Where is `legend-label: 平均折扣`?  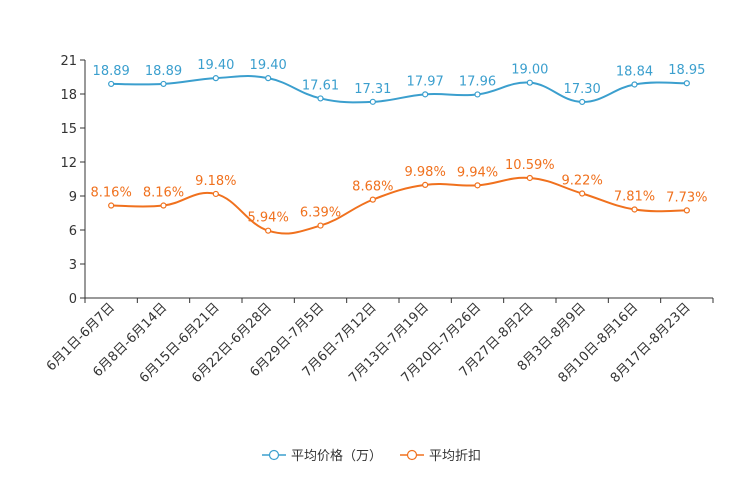 legend-label: 平均折扣 is located at coordinates (455, 456).